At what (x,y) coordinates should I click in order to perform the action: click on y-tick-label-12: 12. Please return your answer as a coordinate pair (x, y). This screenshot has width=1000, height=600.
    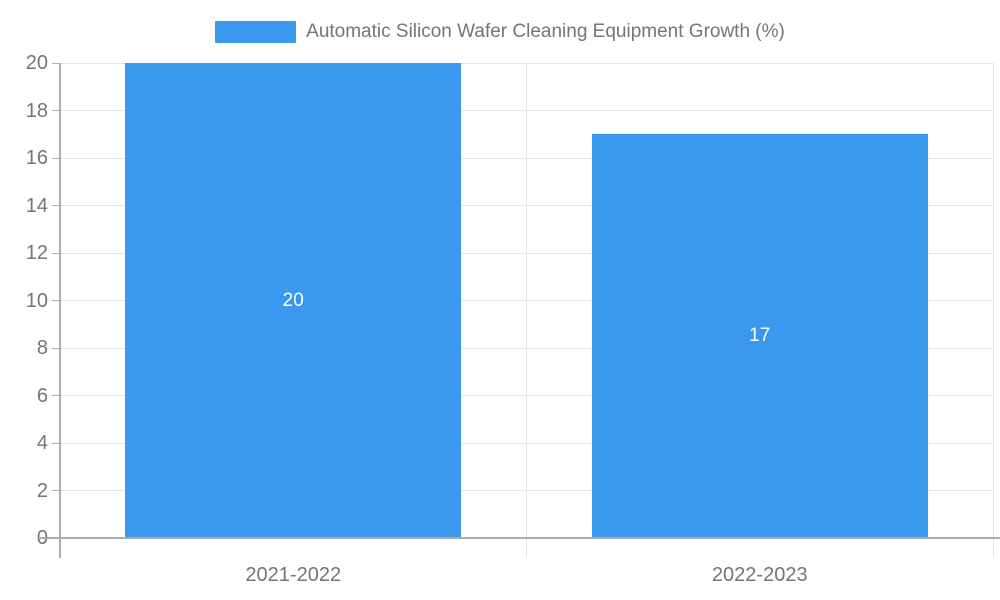
    Looking at the image, I should click on (36, 253).